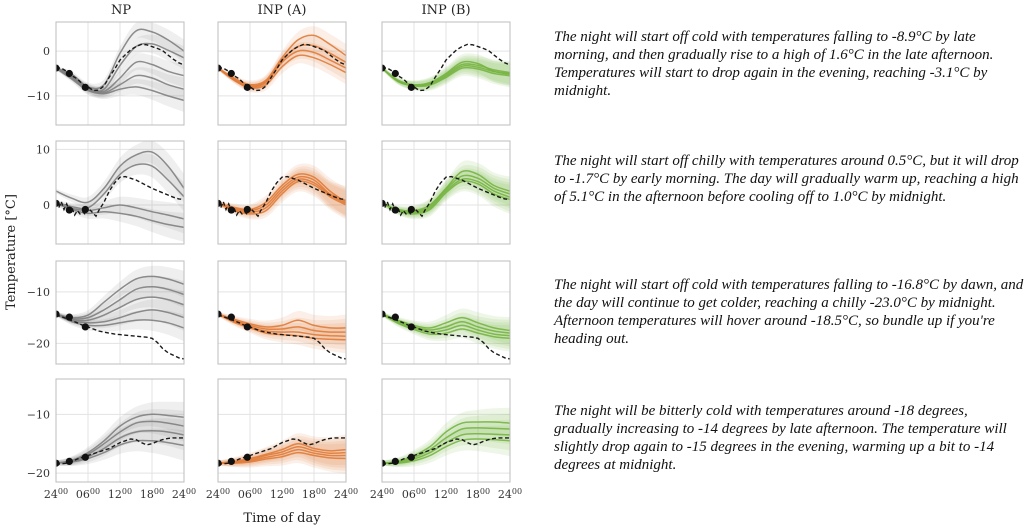  Describe the element at coordinates (282, 10) in the screenshot. I see `column-title-inp-a: INP (A)` at that location.